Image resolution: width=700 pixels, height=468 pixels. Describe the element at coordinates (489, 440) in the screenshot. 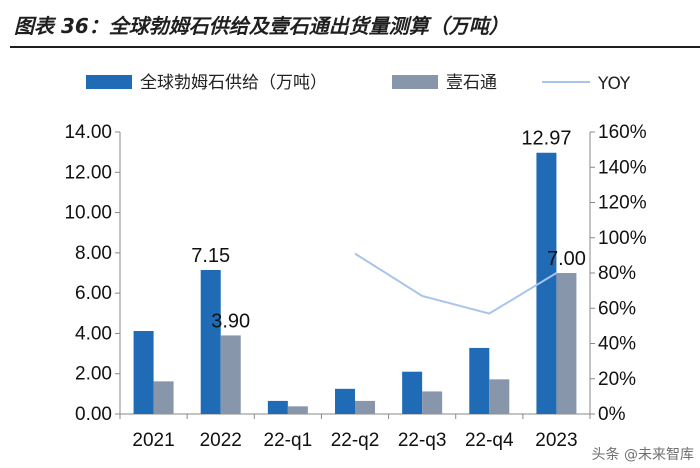

I see `x-tick-label: 22-q4` at that location.